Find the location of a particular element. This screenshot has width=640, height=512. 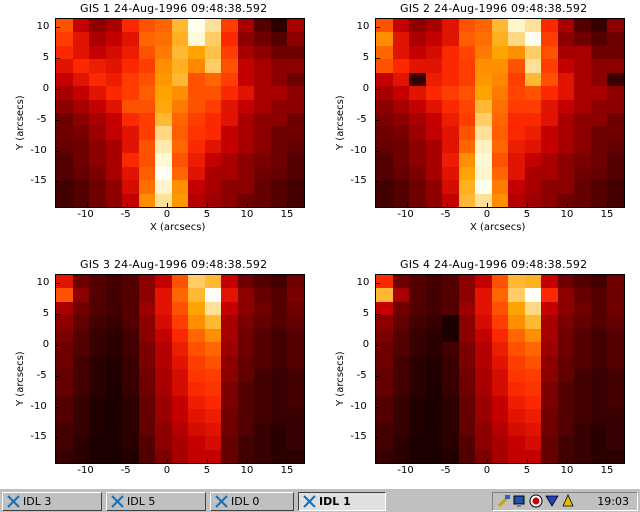

x-tick-label: -10 is located at coordinates (85, 214).